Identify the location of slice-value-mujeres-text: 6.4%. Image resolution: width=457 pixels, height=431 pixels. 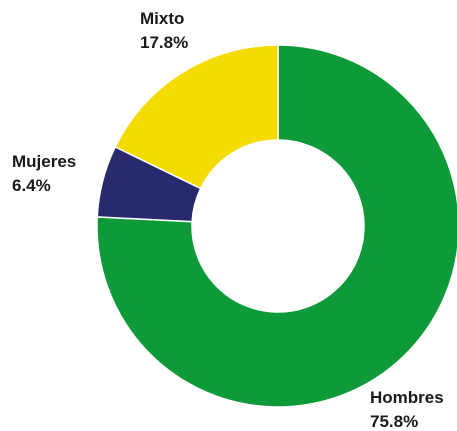
(31, 185).